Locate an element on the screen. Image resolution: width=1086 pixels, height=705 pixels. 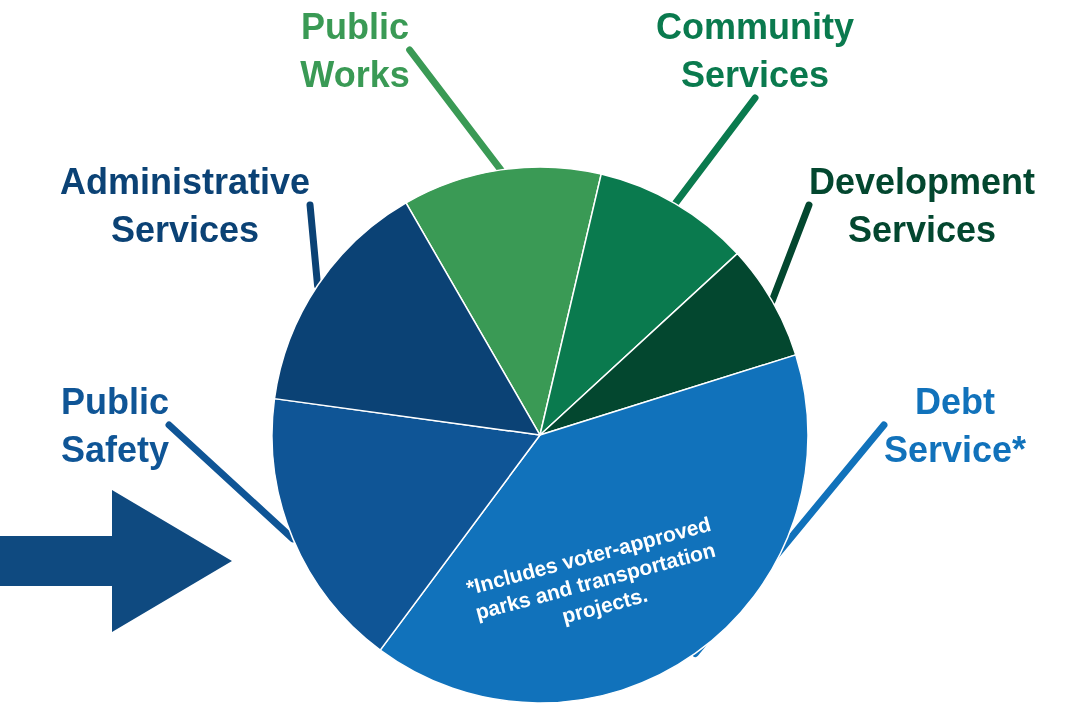
slice-label: Community Services is located at coordinates (755, 50).